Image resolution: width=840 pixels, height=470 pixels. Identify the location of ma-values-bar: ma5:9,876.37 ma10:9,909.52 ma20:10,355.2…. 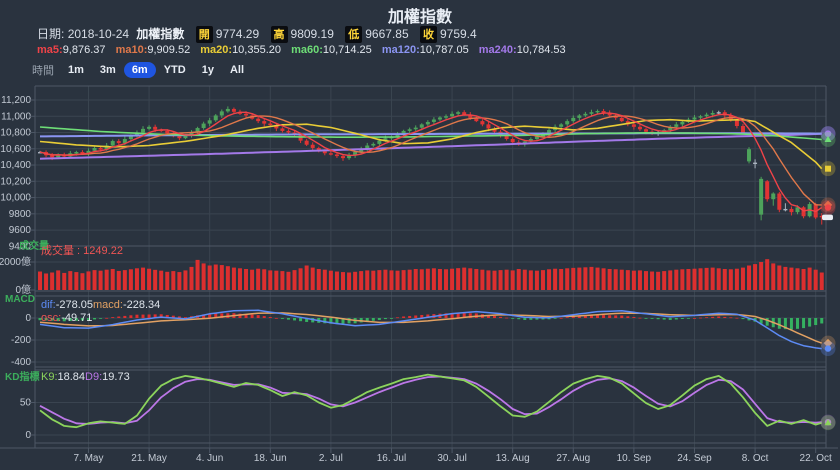
(301, 50).